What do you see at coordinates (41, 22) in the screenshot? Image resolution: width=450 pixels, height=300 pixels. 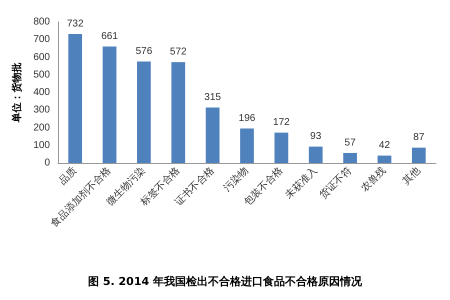 I see `y-tick-label: 800` at bounding box center [41, 22].